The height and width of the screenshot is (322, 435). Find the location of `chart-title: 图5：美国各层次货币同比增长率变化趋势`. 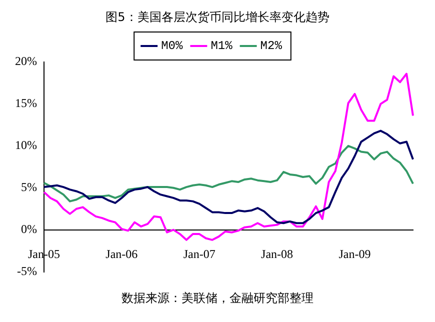

chart-title: 图5：美国各层次货币同比增长率变化趋势 is located at coordinates (217, 17).